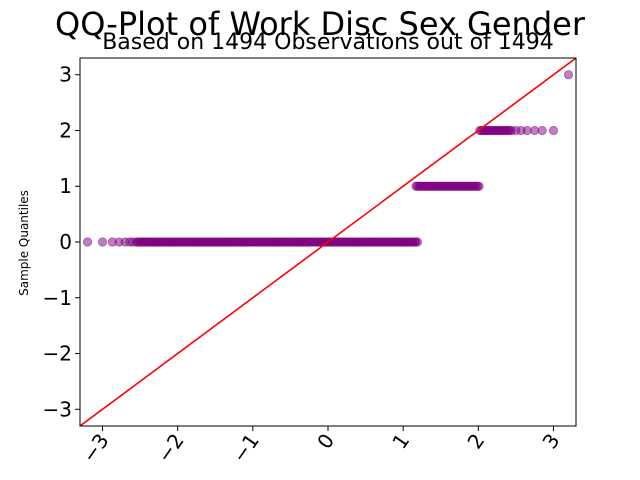 This screenshot has height=480, width=640. What do you see at coordinates (400, 441) in the screenshot?
I see `x-tick-label: 1` at bounding box center [400, 441].